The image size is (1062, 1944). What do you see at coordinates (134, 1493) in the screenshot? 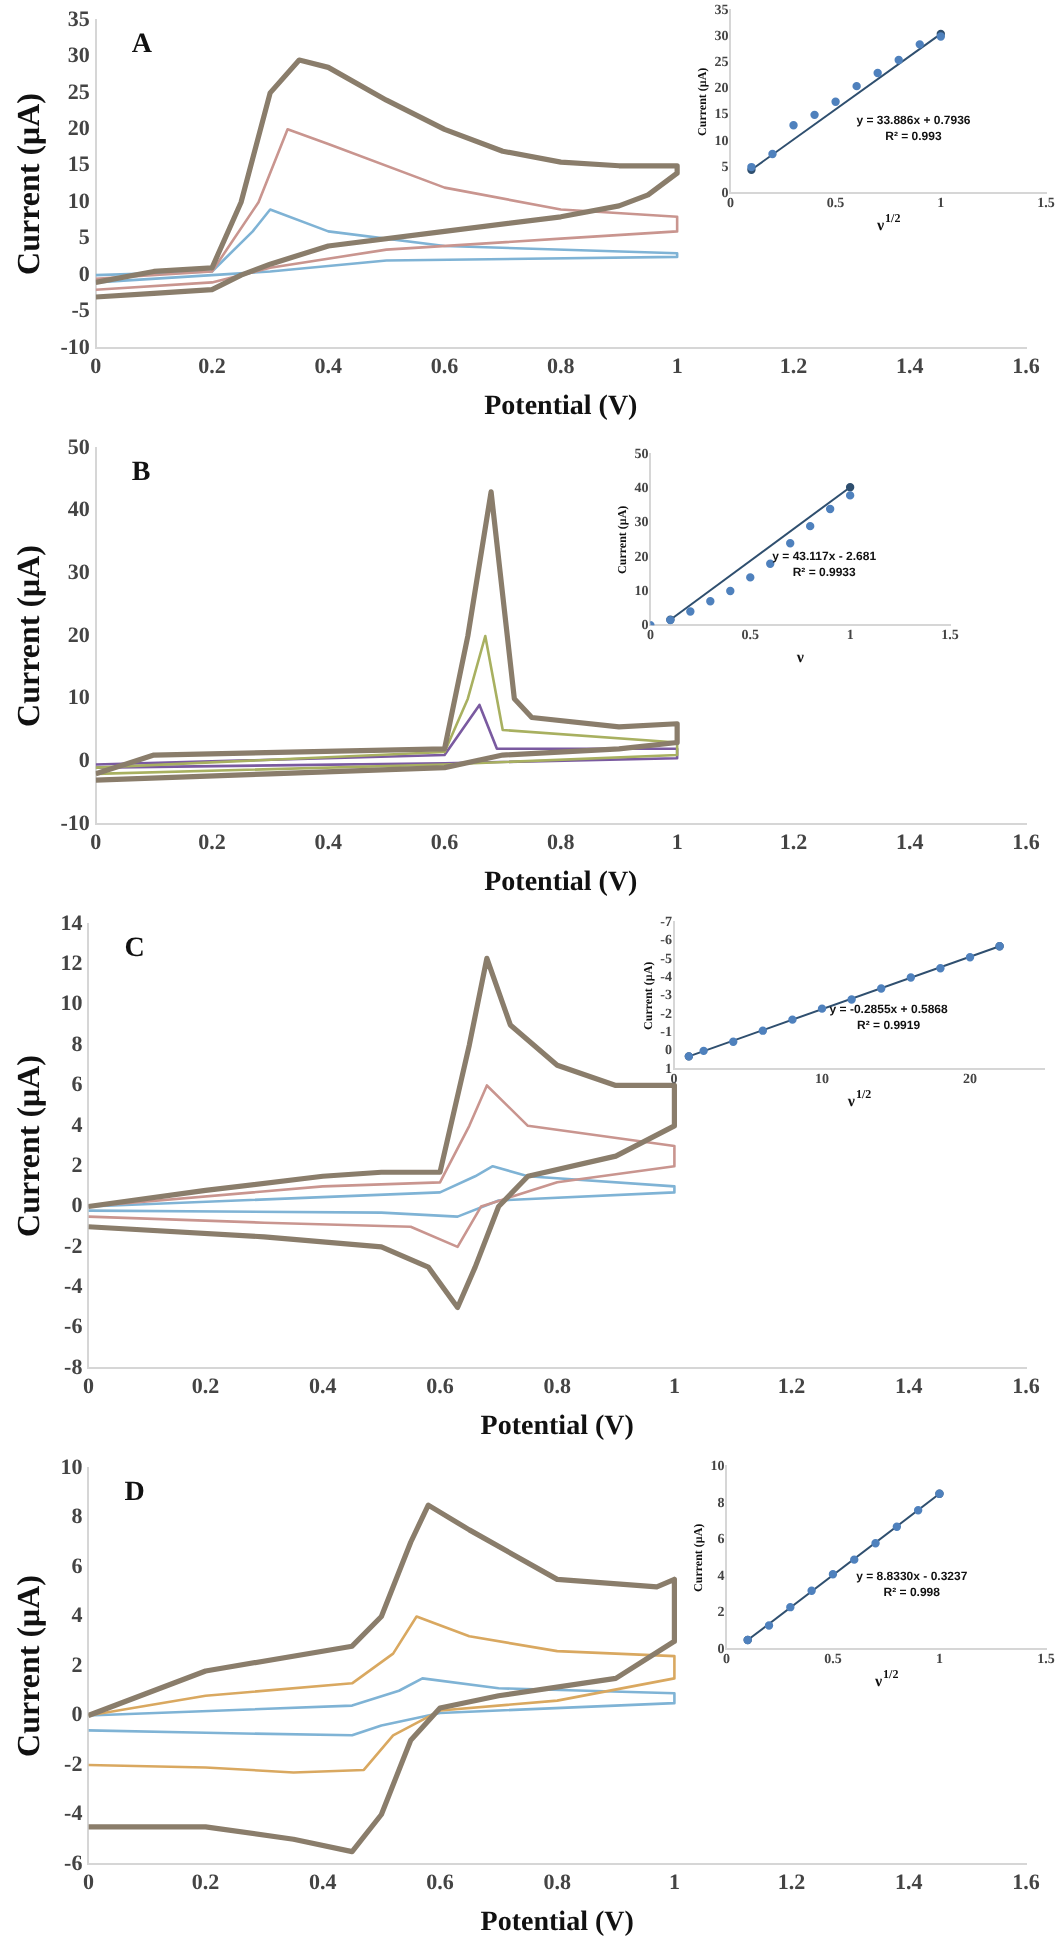
I see `annotation: D` at bounding box center [134, 1493].